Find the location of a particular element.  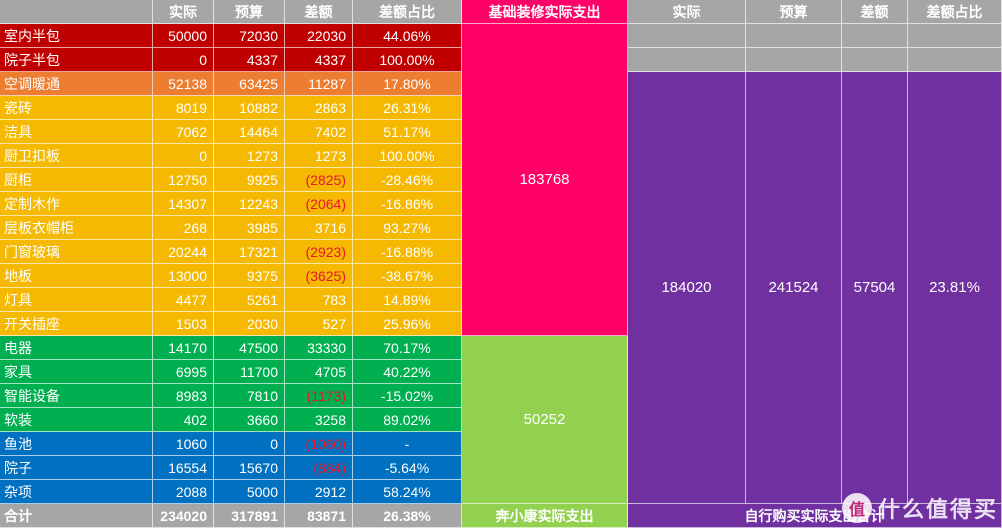

row-name: 室内半包 is located at coordinates (76, 36).